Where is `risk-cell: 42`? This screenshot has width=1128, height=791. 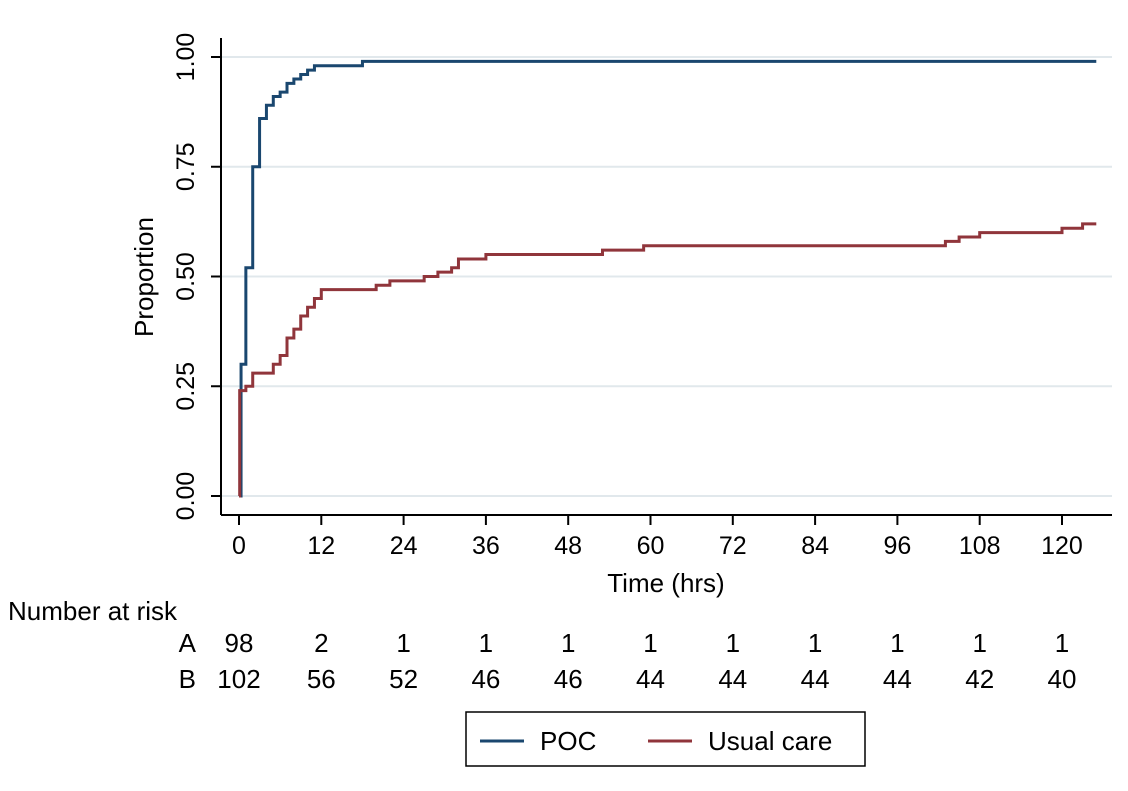
risk-cell: 42 is located at coordinates (979, 679).